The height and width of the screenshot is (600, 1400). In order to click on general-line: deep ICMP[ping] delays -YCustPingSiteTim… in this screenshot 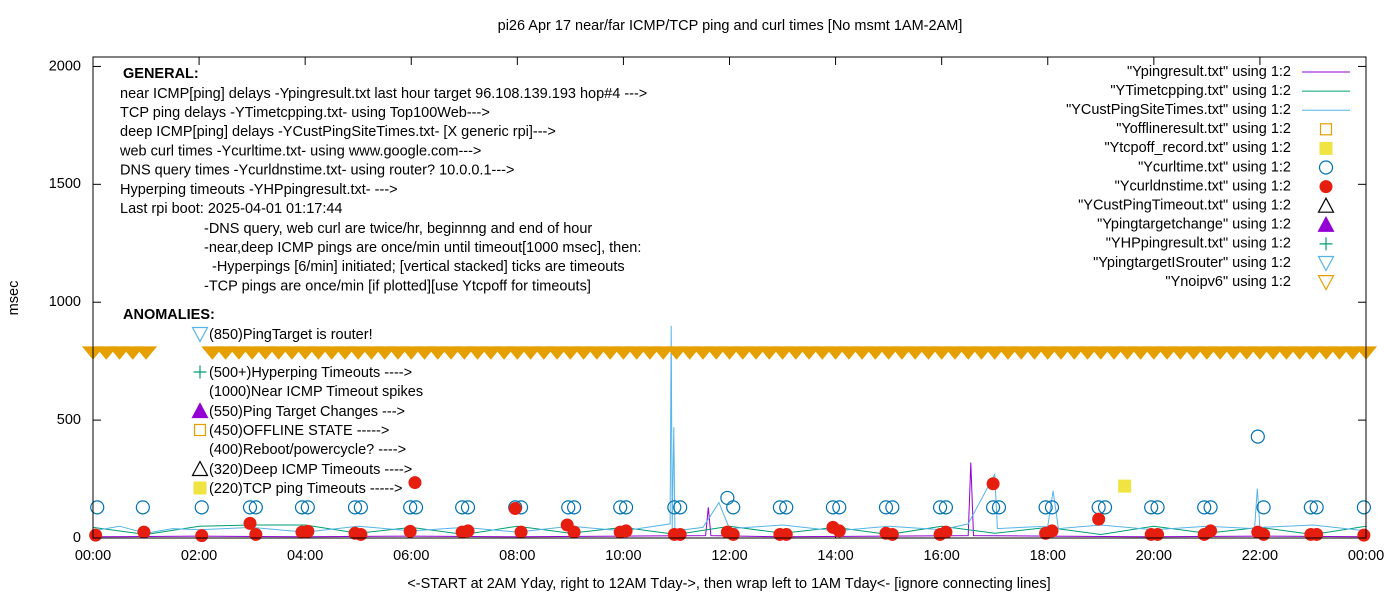, I will do `click(338, 132)`.